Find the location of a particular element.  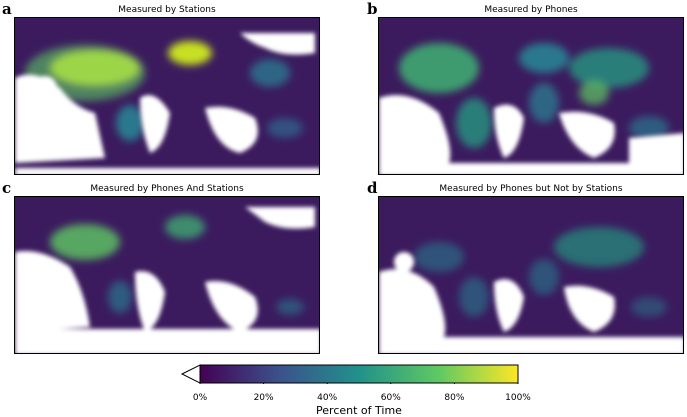

both-europe is located at coordinates (185, 227).